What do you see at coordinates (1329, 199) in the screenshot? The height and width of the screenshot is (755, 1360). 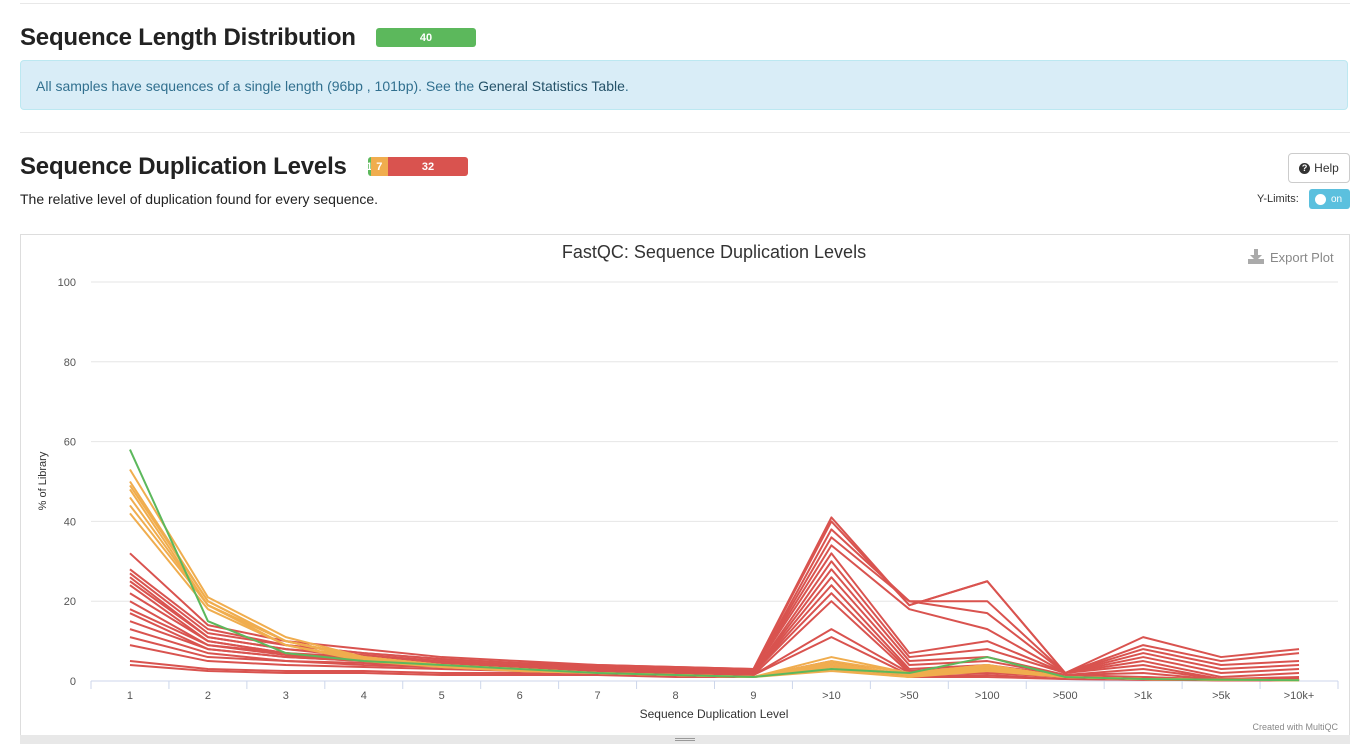 I see `ylimits-toggle: on` at bounding box center [1329, 199].